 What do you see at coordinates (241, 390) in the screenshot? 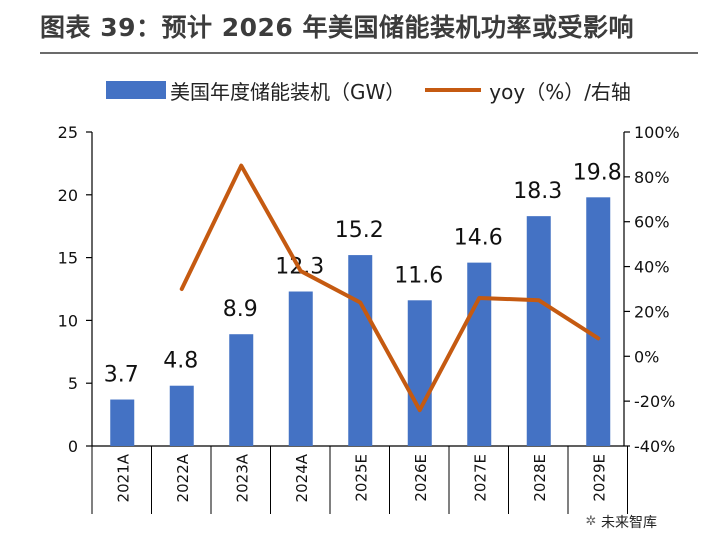
I see `bar-2023A` at bounding box center [241, 390].